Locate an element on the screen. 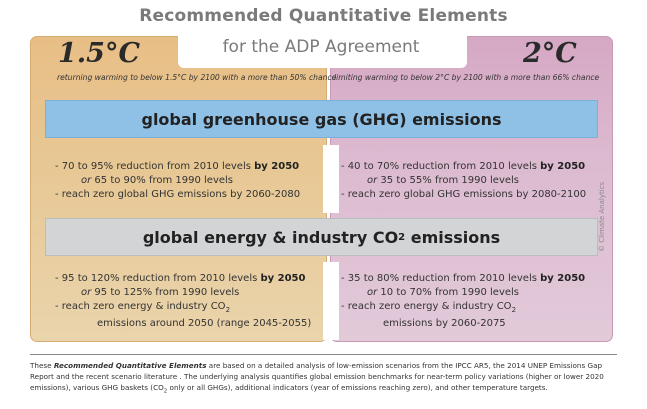  title-notch-left is located at coordinates (254, 52).